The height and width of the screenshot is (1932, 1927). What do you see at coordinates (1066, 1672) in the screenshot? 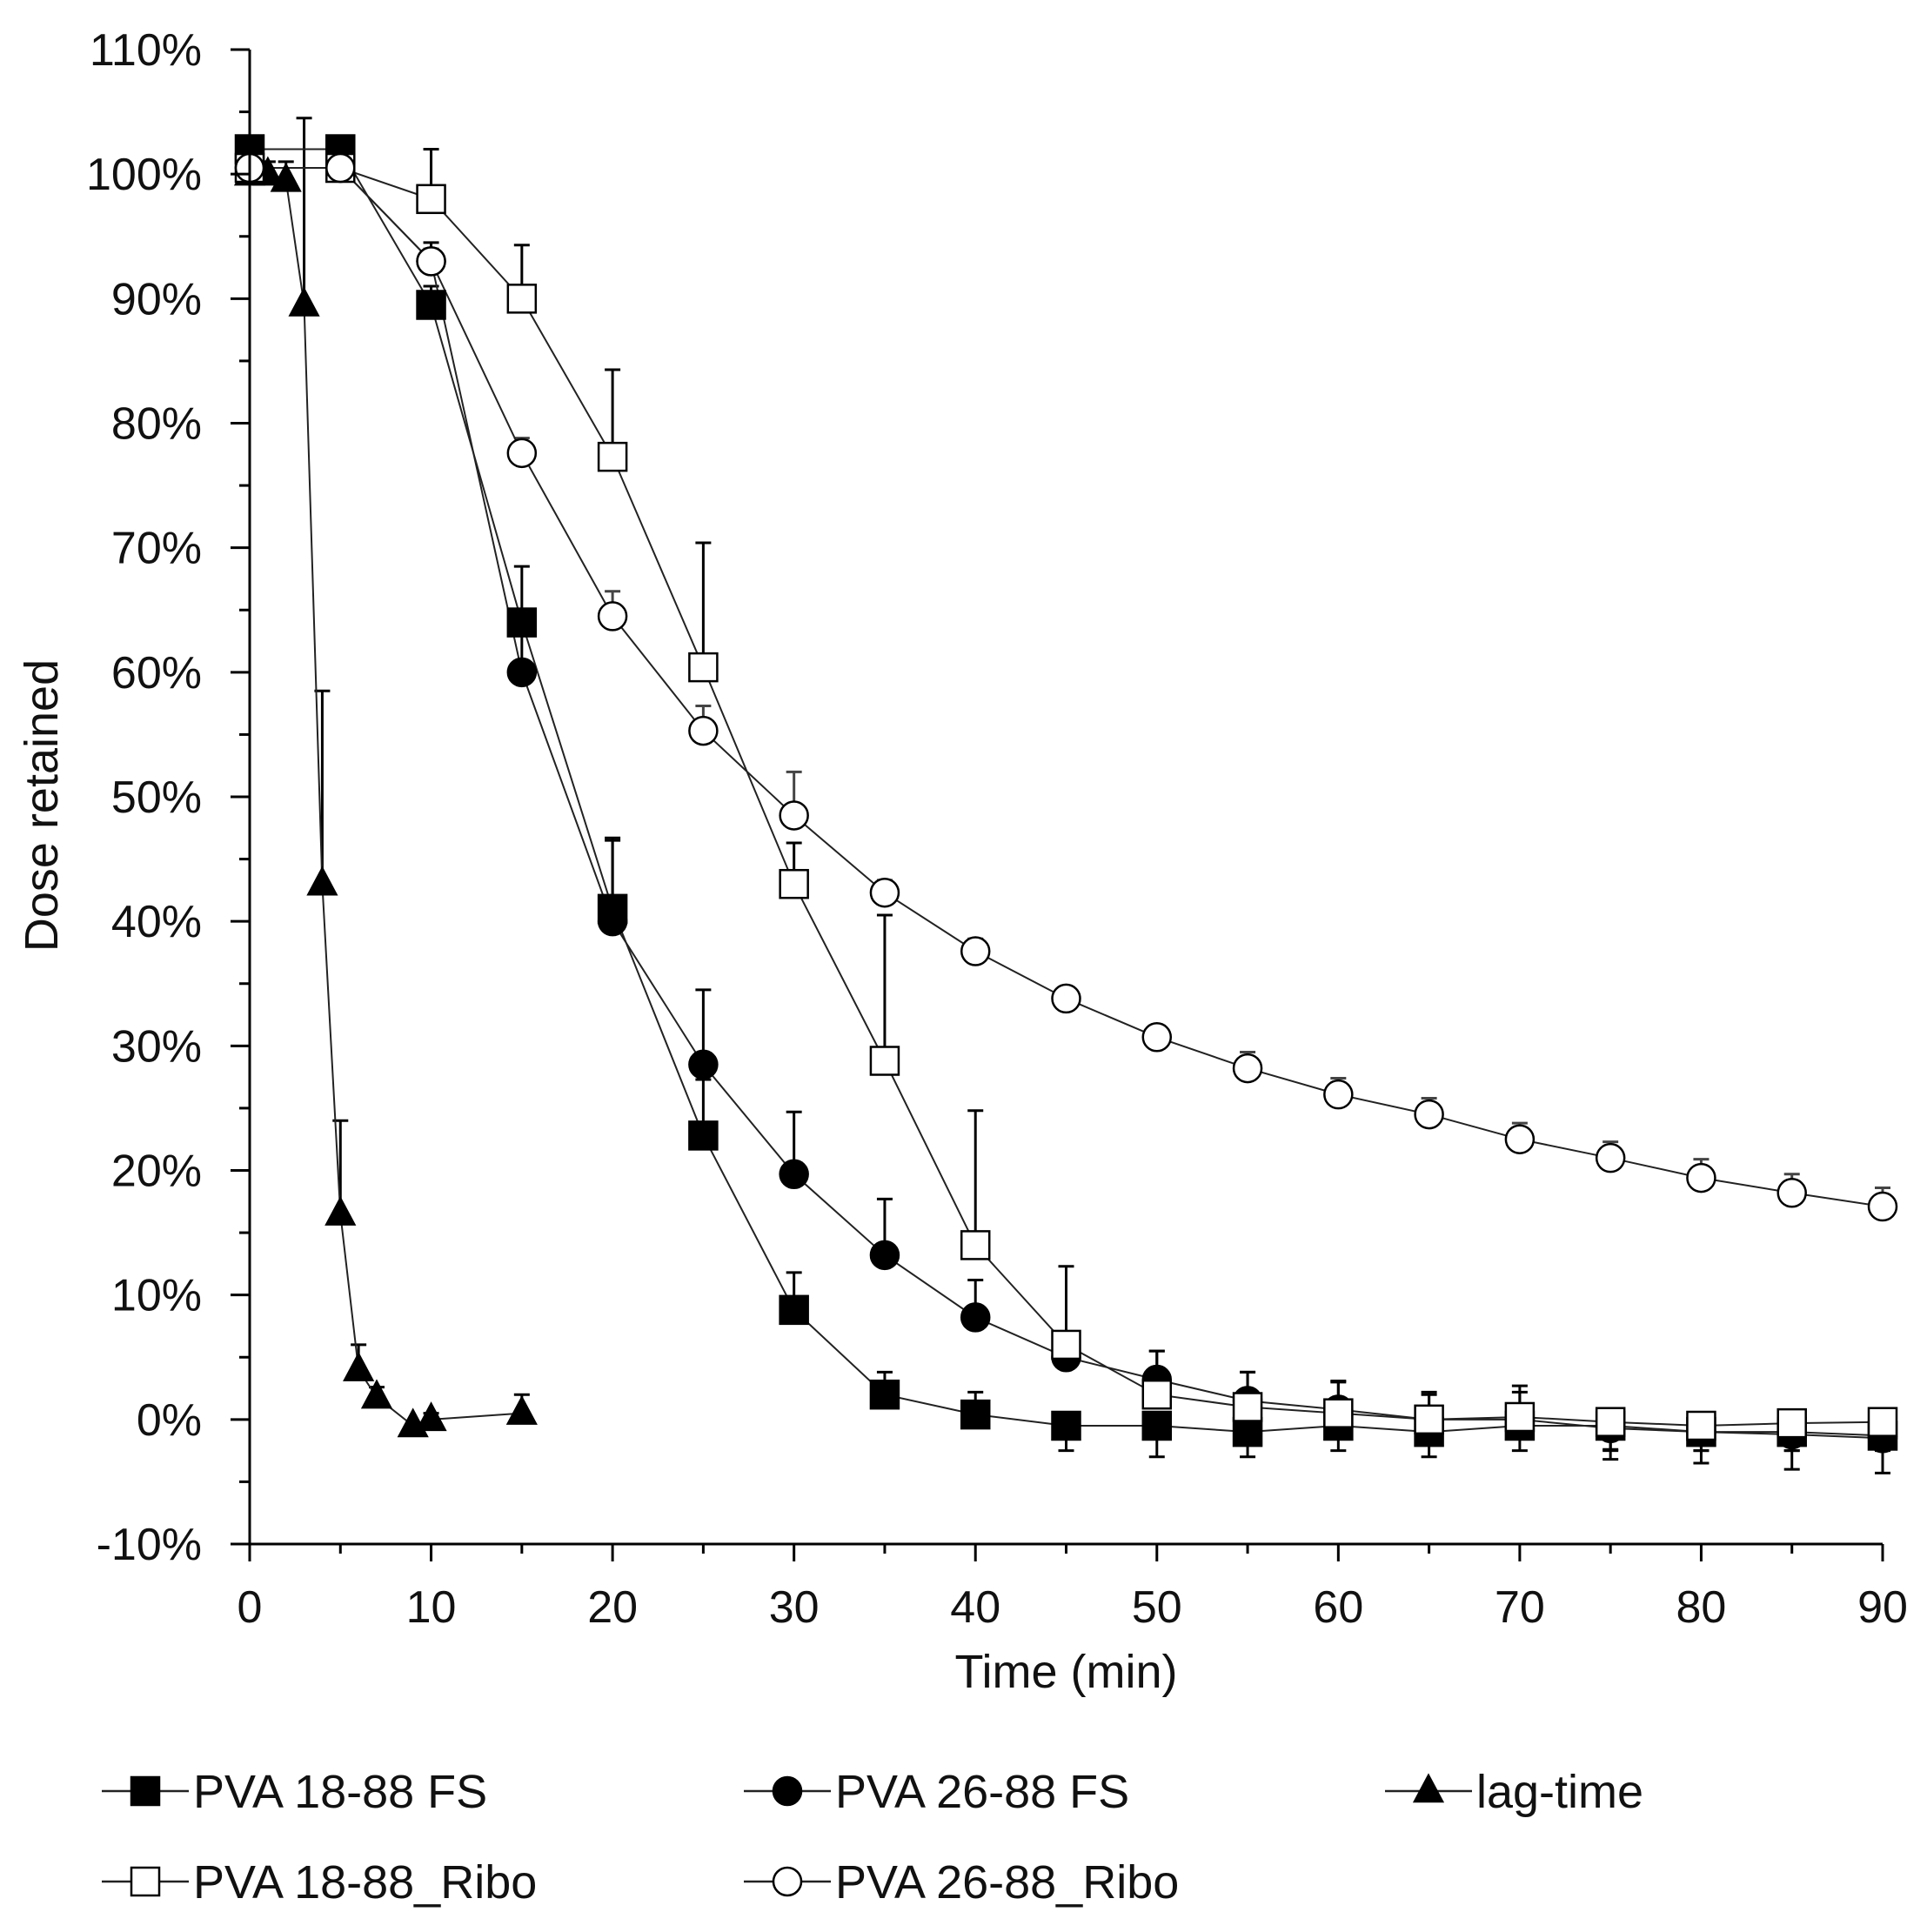
I see `x-axis-title: Time (min)` at bounding box center [1066, 1672].